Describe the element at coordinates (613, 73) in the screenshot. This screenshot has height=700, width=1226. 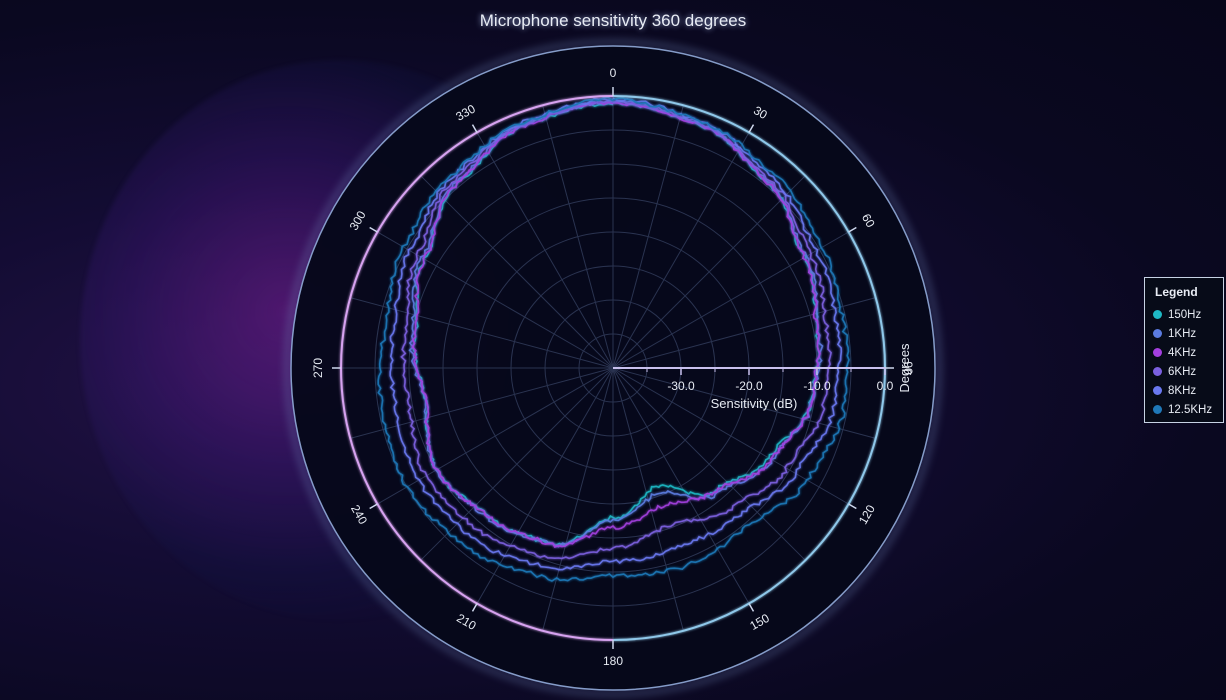
I see `angular-tick-label: 0` at that location.